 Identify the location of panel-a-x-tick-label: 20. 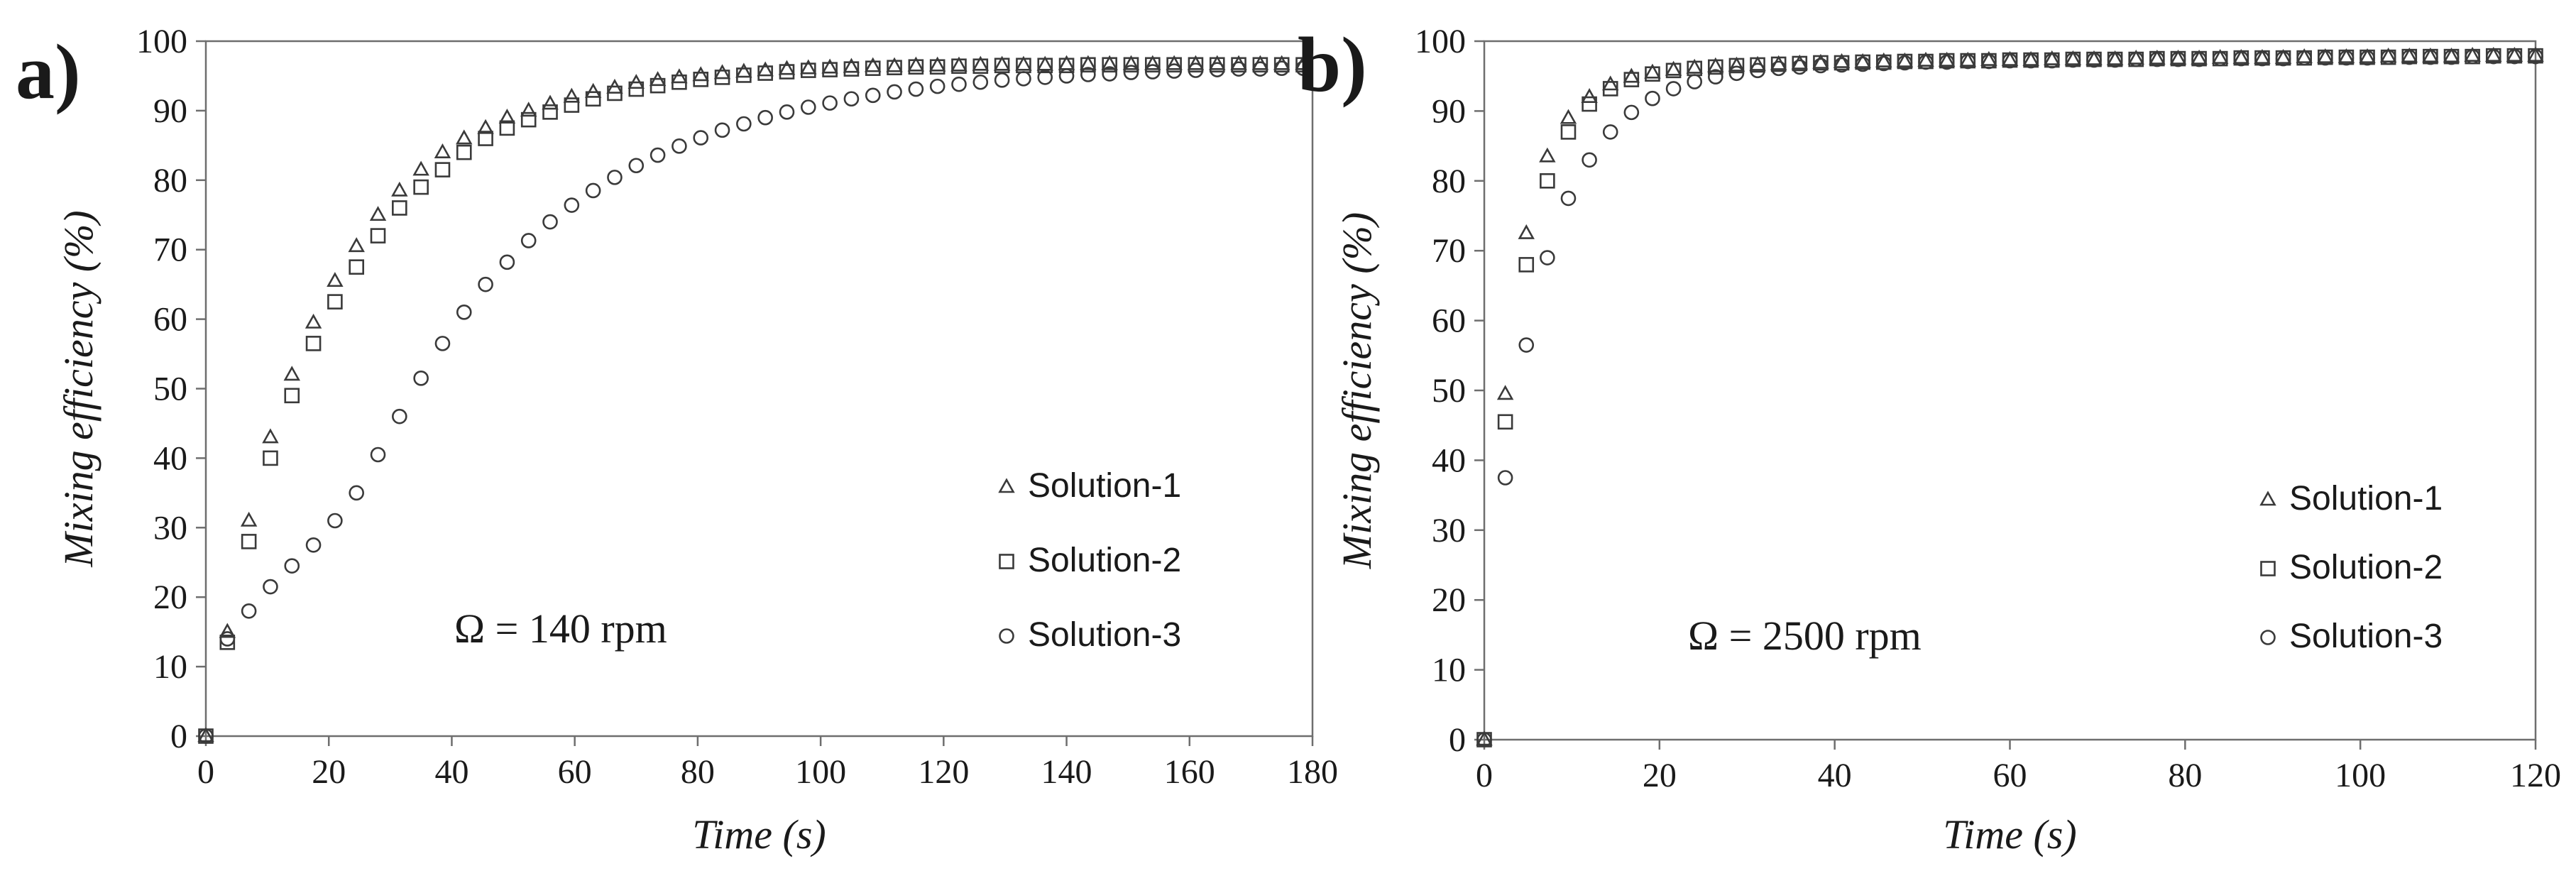
(329, 772).